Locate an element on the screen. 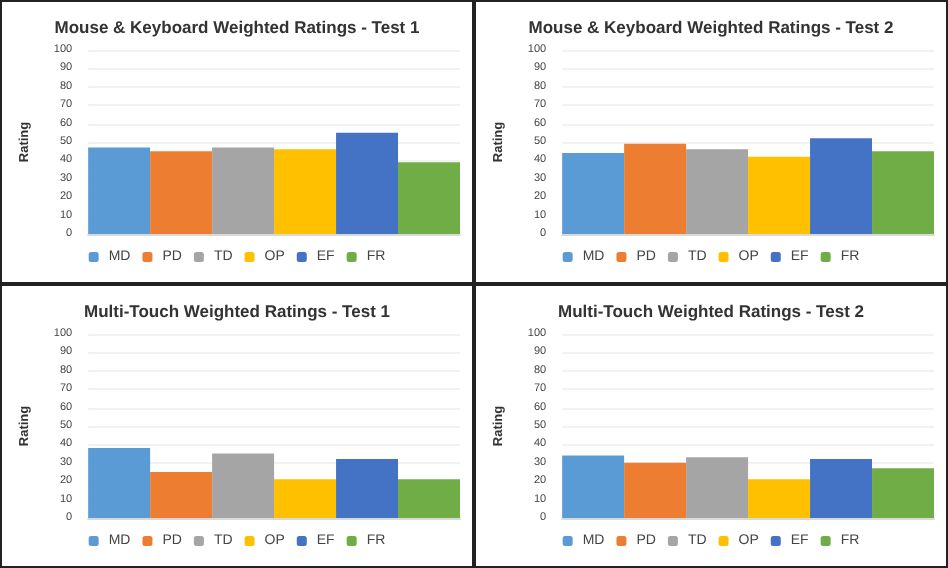 This screenshot has height=568, width=948. chart-title: Mouse & Keyboard Weighted Ratings - Test 1 is located at coordinates (237, 27).